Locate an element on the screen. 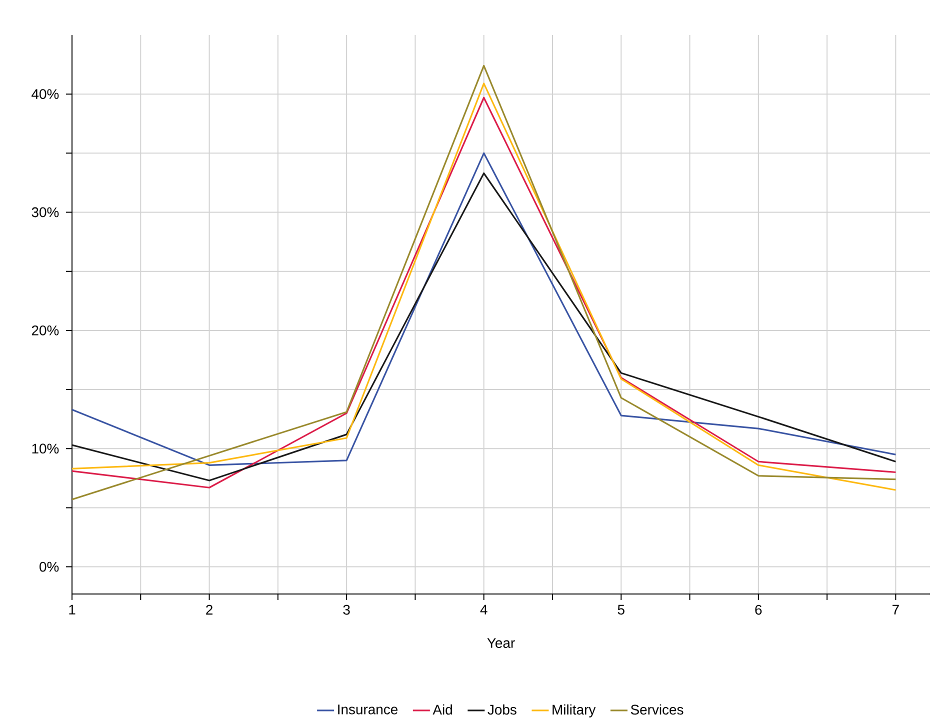 The width and height of the screenshot is (931, 721). x-tick-label: 5 is located at coordinates (621, 610).